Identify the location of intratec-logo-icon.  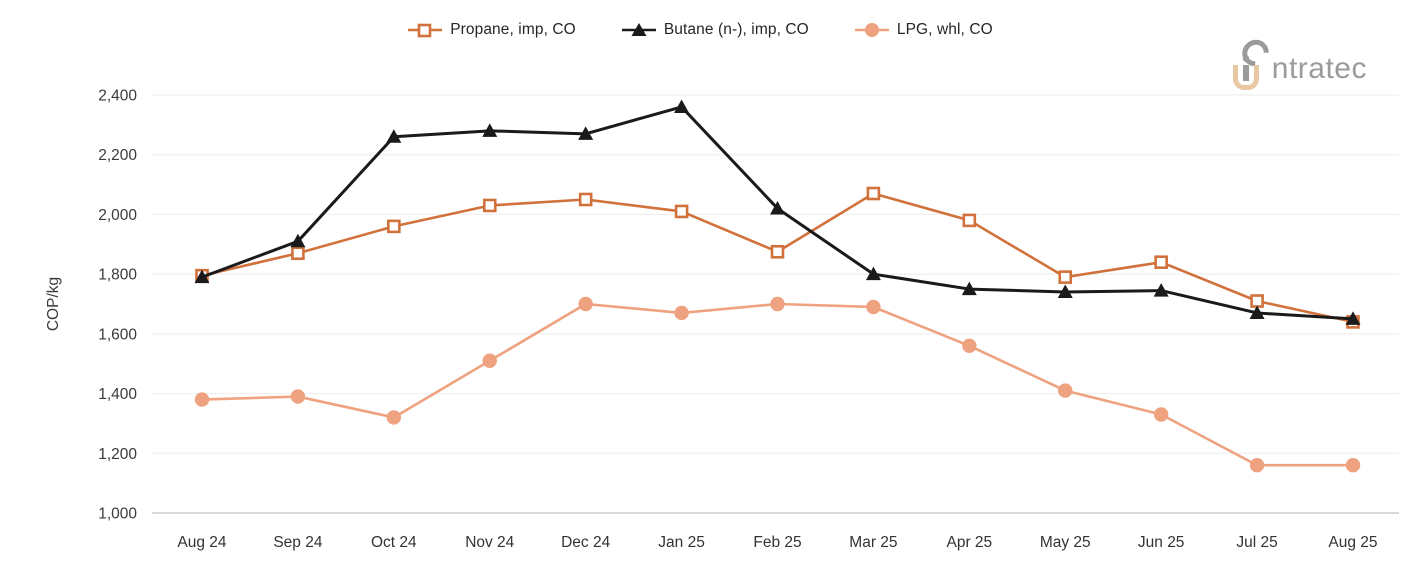
(1253, 62).